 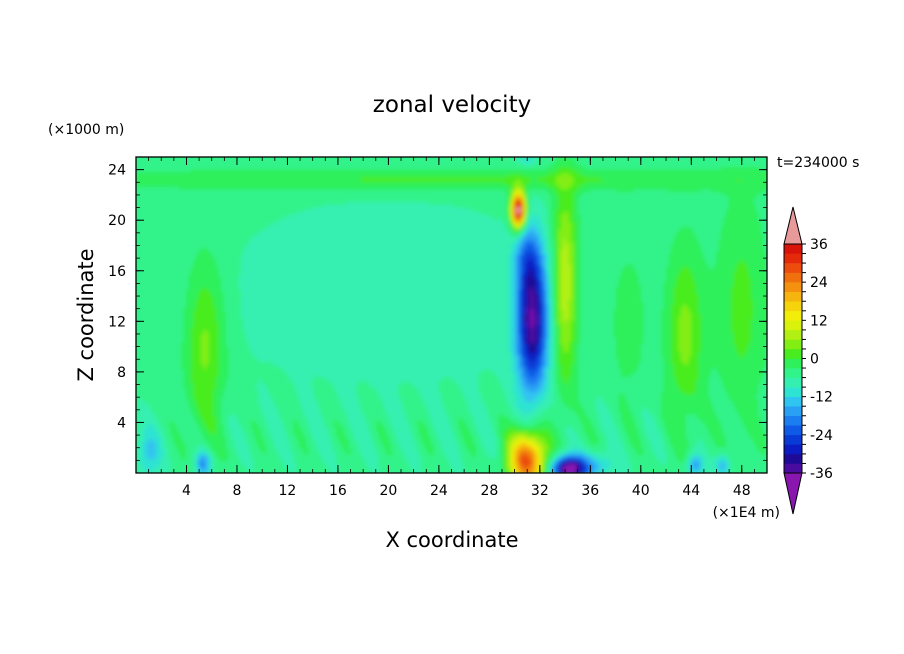 I want to click on chart-title: zonal velocity, so click(x=452, y=105).